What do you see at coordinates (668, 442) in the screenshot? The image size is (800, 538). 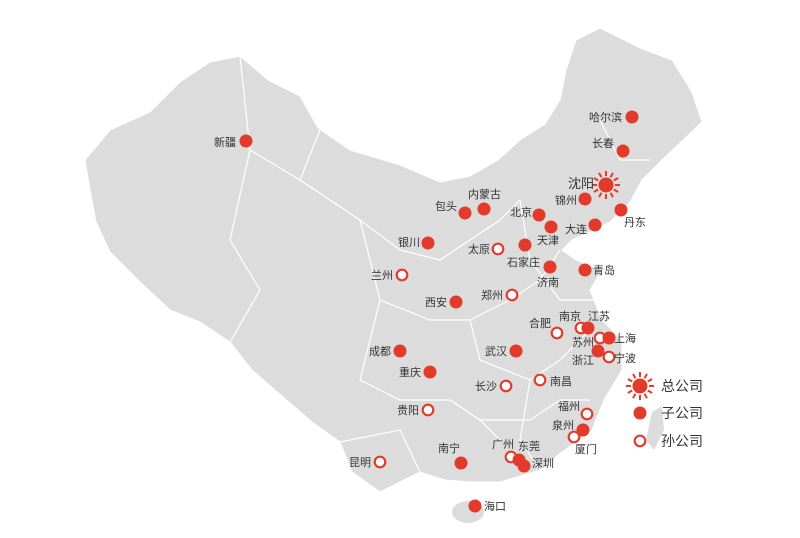 I see `legend-item-sub-subsidiary: 孙公司` at bounding box center [668, 442].